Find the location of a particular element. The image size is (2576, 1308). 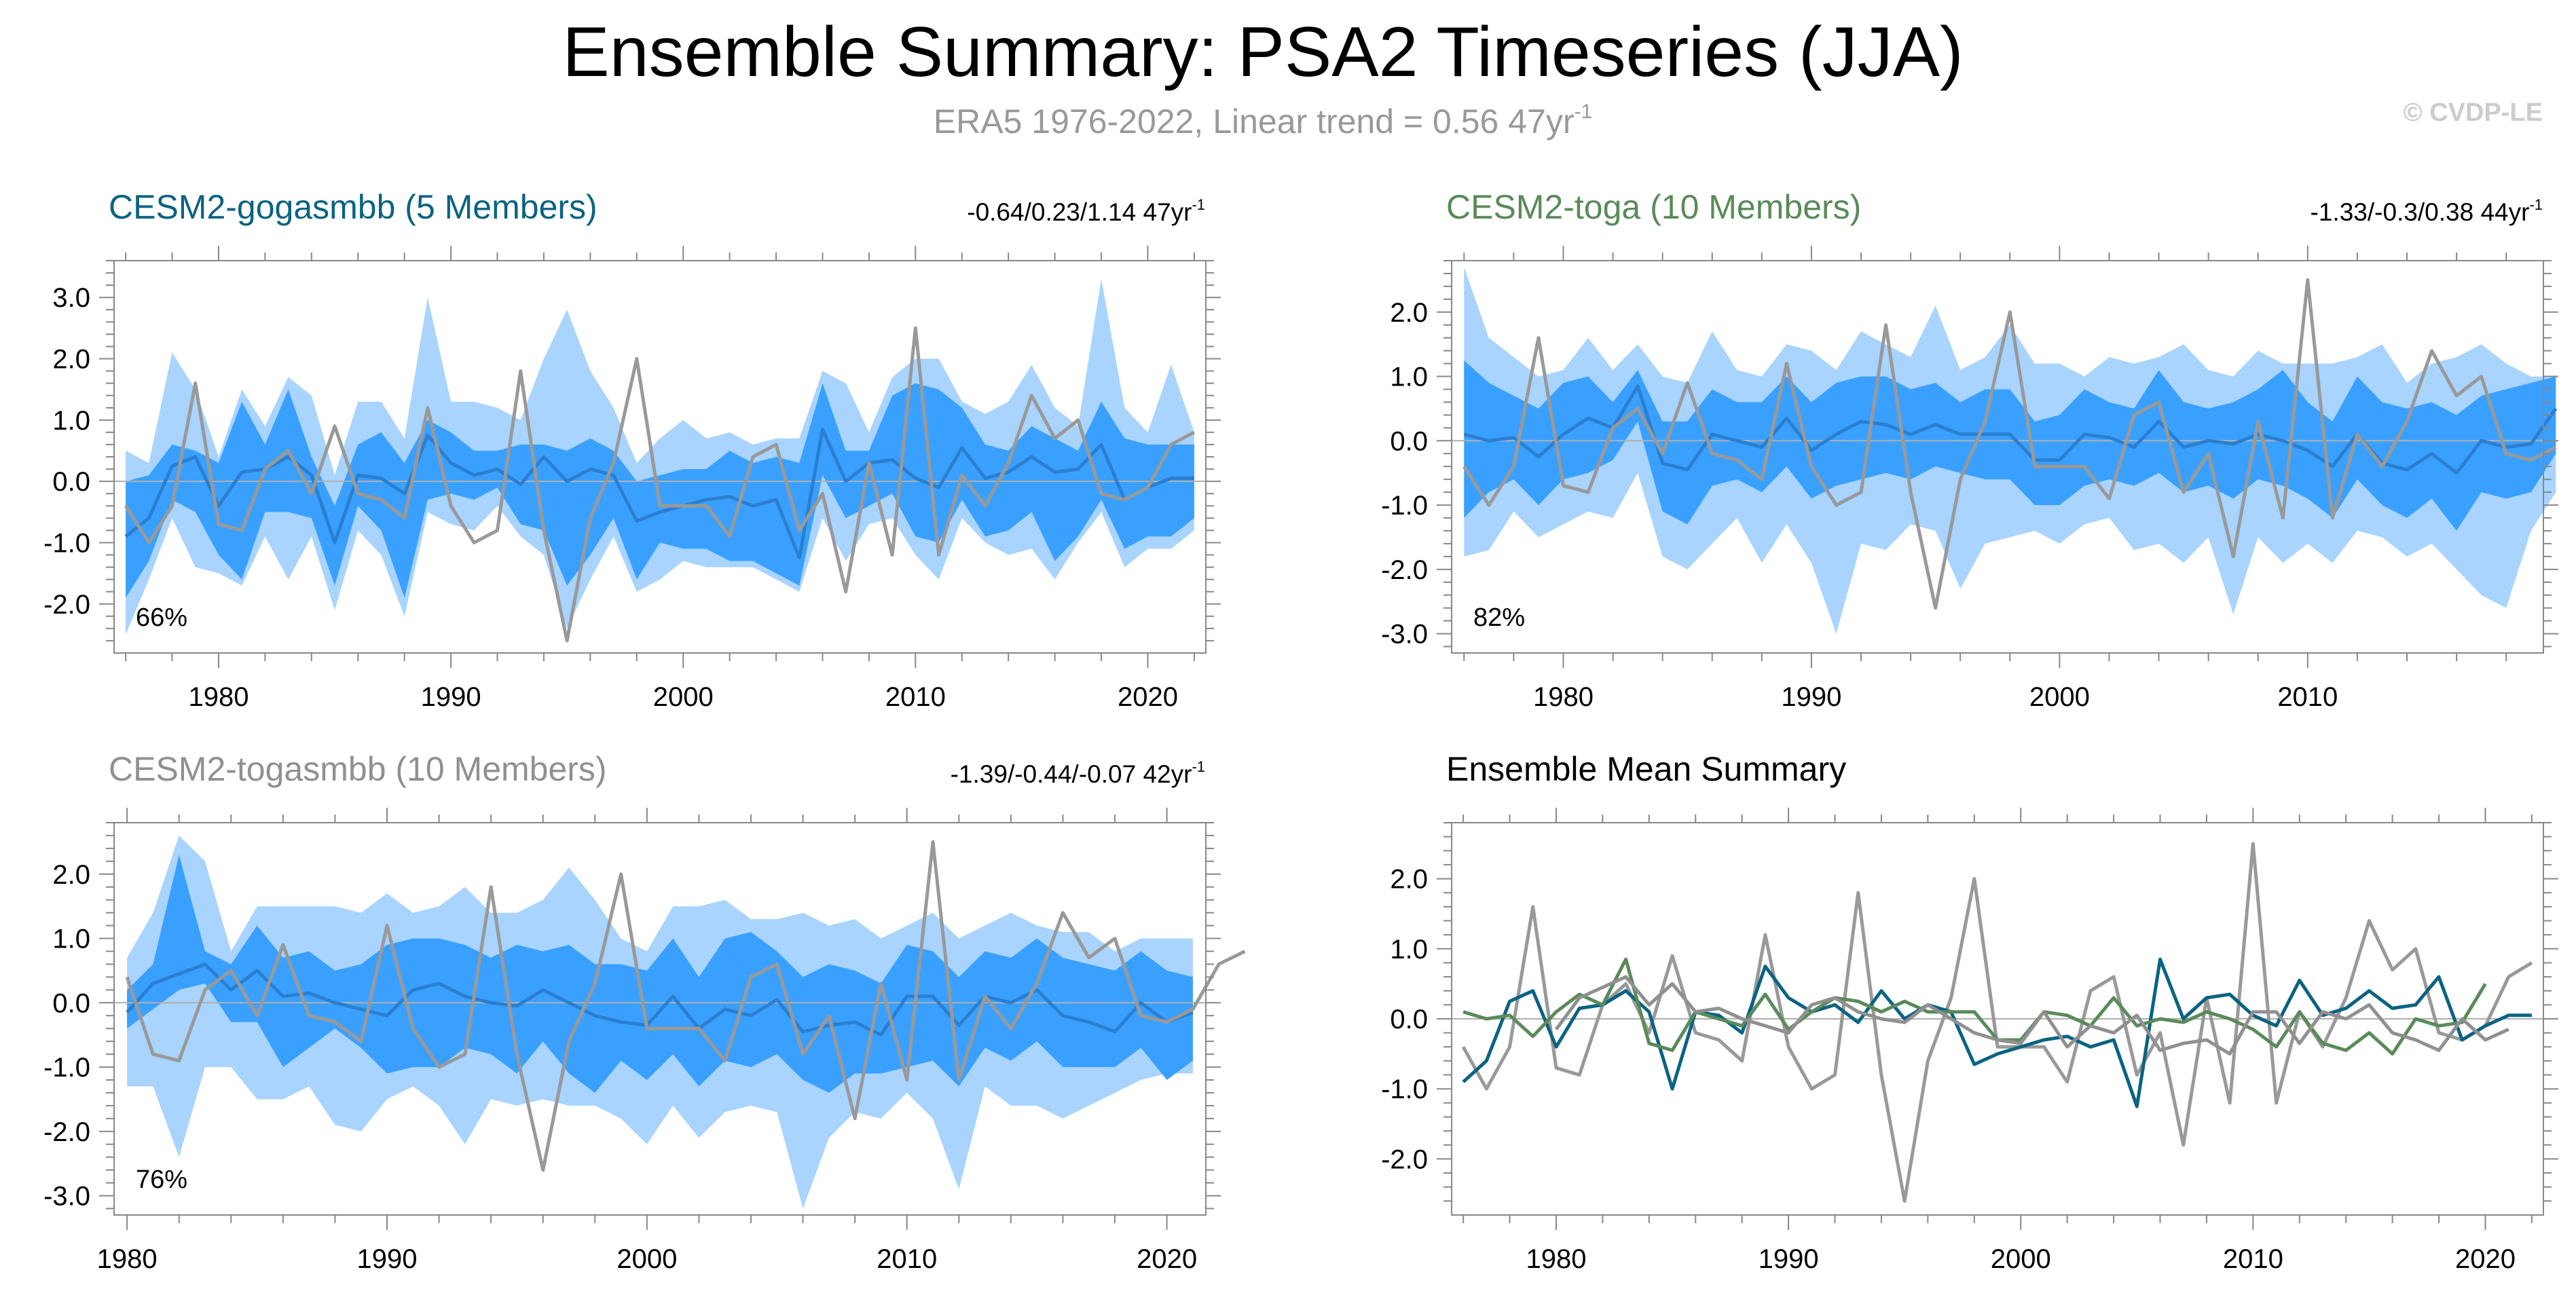

percent-label: 82% is located at coordinates (1499, 617).